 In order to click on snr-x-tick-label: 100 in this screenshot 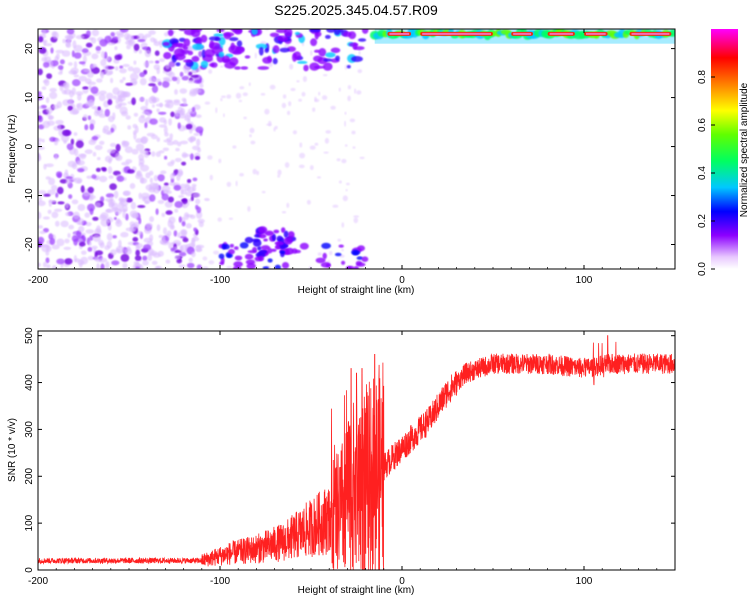, I will do `click(584, 581)`.